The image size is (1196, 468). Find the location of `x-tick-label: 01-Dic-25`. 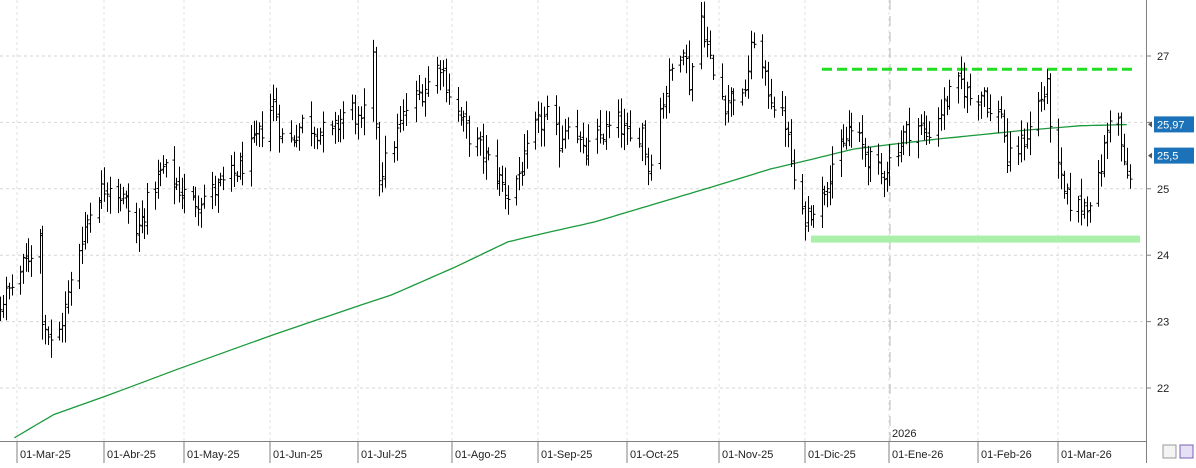

x-tick-label: 01-Dic-25 is located at coordinates (832, 455).